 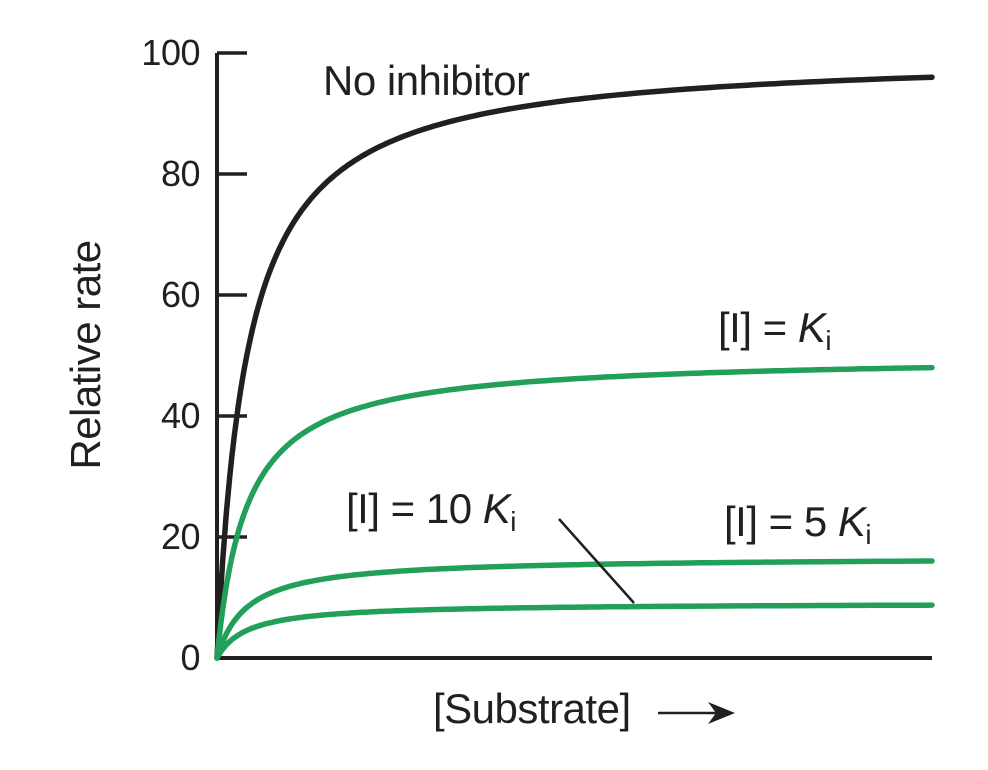 I want to click on label-five-ki: [I] = 5 Ki, so click(x=798, y=524).